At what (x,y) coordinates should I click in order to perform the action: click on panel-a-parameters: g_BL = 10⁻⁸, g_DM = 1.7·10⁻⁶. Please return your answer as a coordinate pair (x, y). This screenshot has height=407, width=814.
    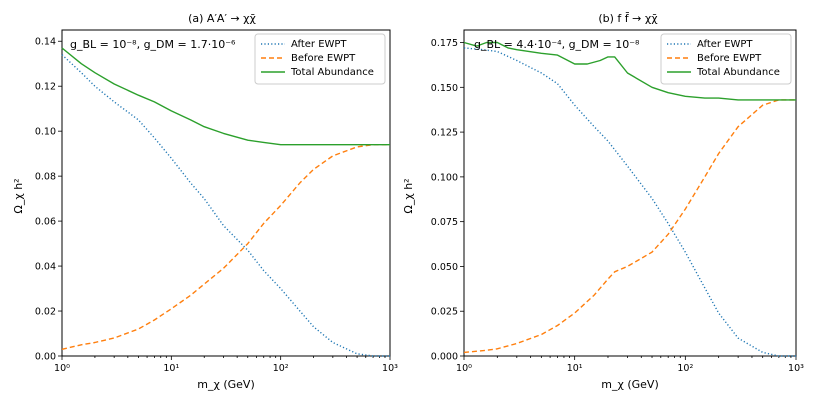
    Looking at the image, I should click on (153, 44).